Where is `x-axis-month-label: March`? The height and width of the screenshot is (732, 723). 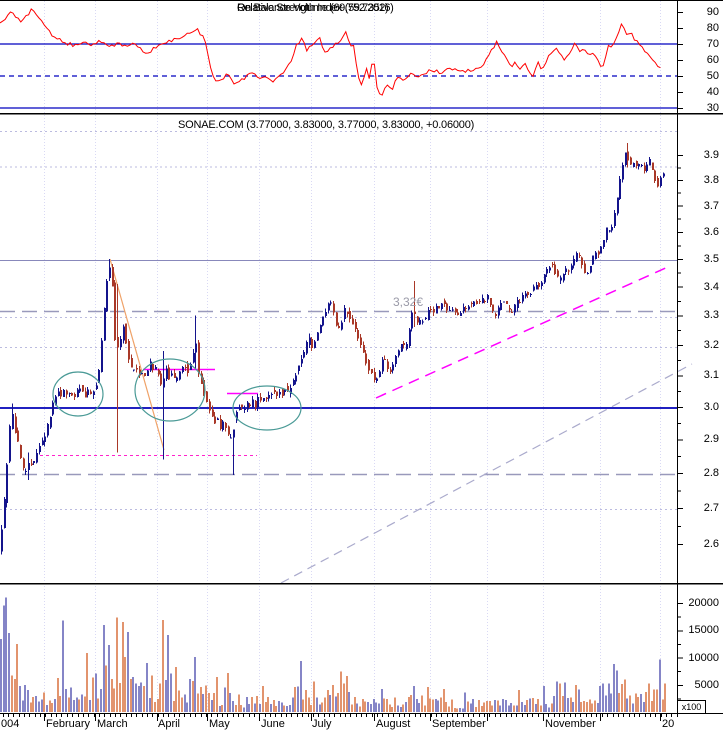
x-axis-month-label: March is located at coordinates (112, 724).